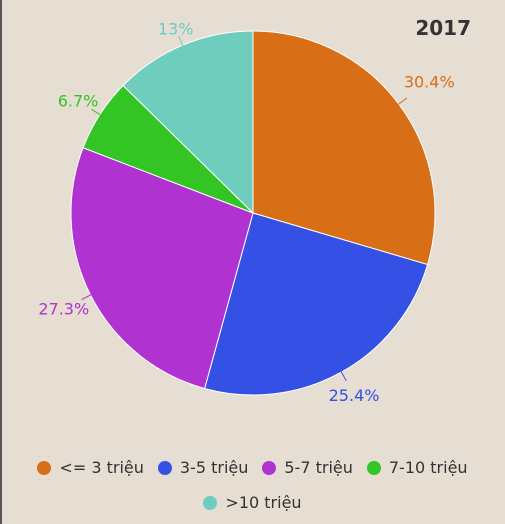 The height and width of the screenshot is (524, 505). What do you see at coordinates (176, 29) in the screenshot?
I see `slice-data-label: 13%` at bounding box center [176, 29].